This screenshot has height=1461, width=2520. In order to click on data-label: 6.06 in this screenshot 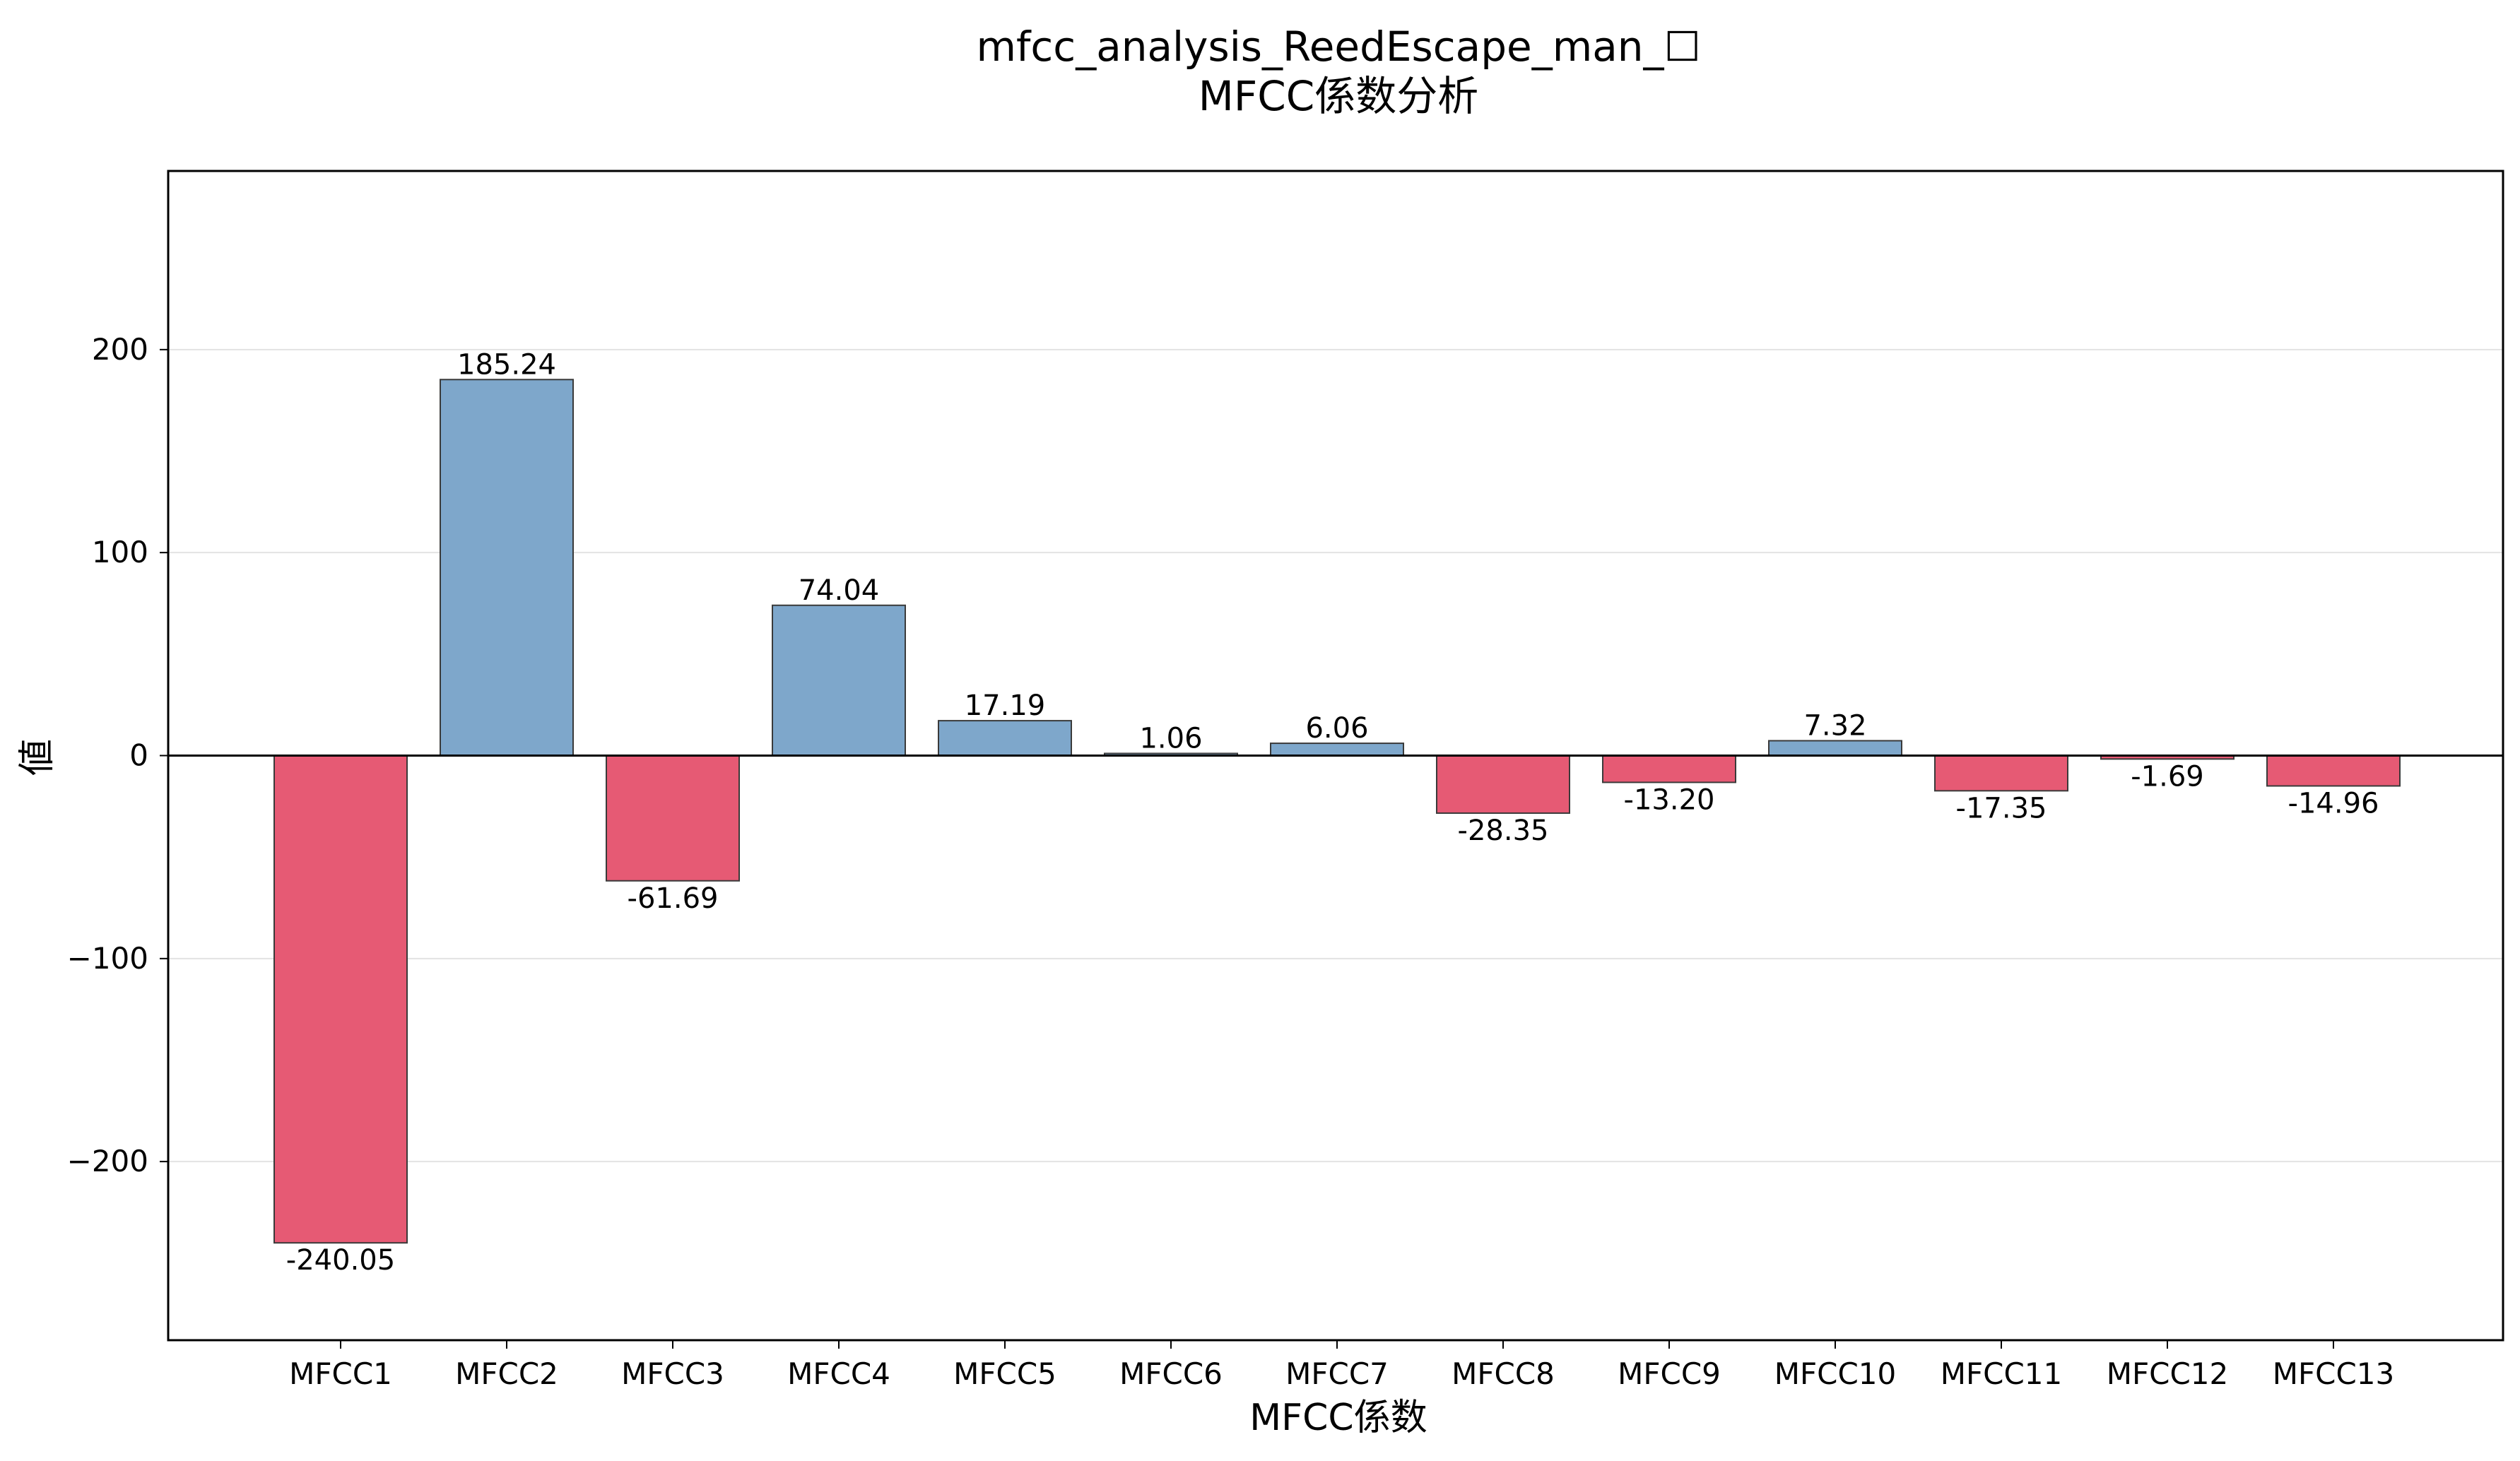, I will do `click(1337, 728)`.